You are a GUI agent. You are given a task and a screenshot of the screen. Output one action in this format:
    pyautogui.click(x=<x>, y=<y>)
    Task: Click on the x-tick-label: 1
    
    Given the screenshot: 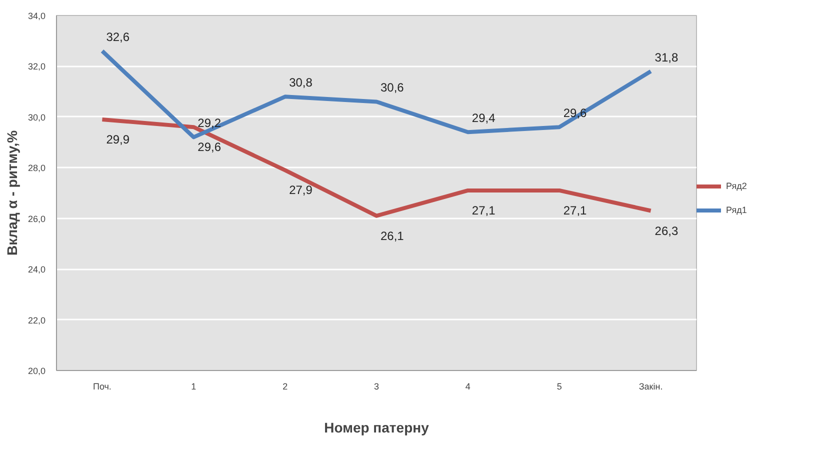 What is the action you would take?
    pyautogui.click(x=193, y=387)
    